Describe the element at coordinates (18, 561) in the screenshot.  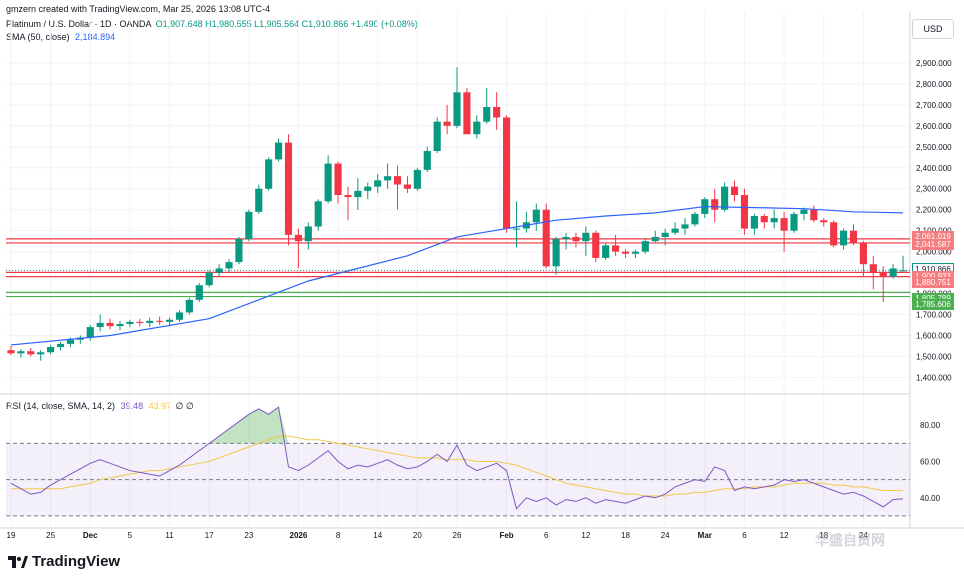
I see `tradingview-logo-icon` at that location.